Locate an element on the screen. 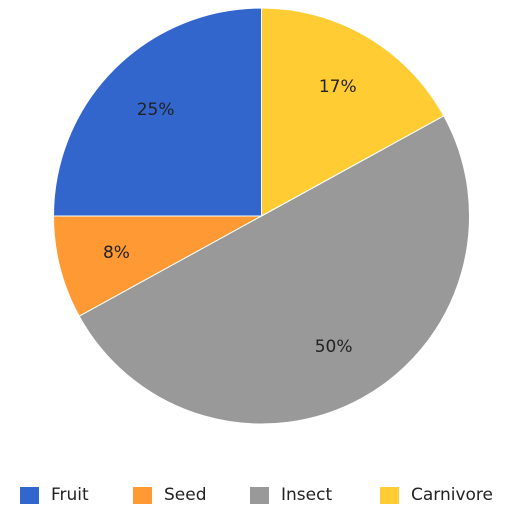 The width and height of the screenshot is (521, 517). legend-item-insect: Insect is located at coordinates (291, 495).